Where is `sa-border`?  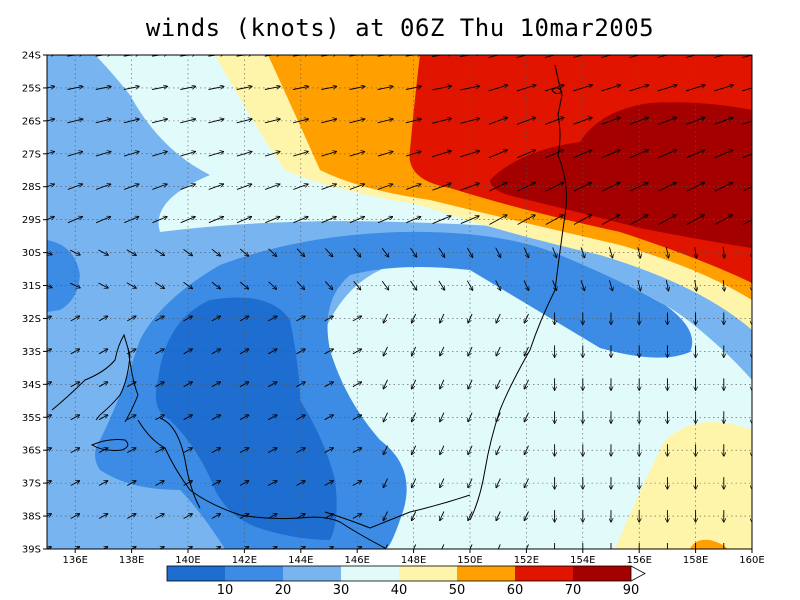 sa-border is located at coordinates (180, 463).